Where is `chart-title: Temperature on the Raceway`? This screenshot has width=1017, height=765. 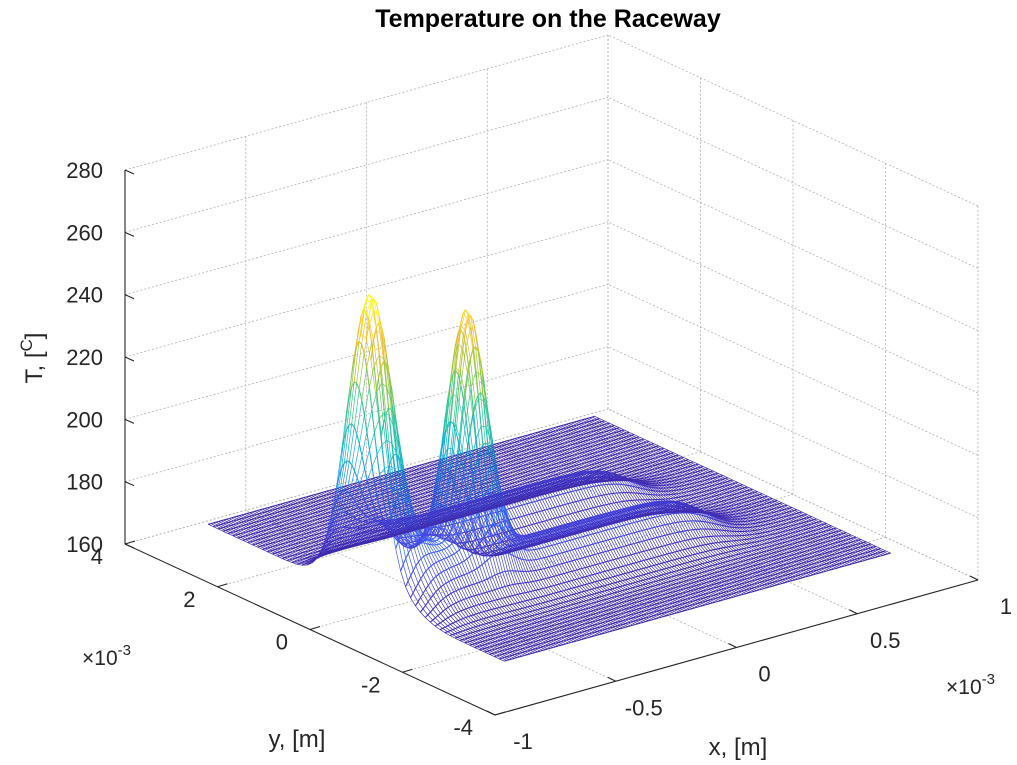 chart-title: Temperature on the Raceway is located at coordinates (548, 19).